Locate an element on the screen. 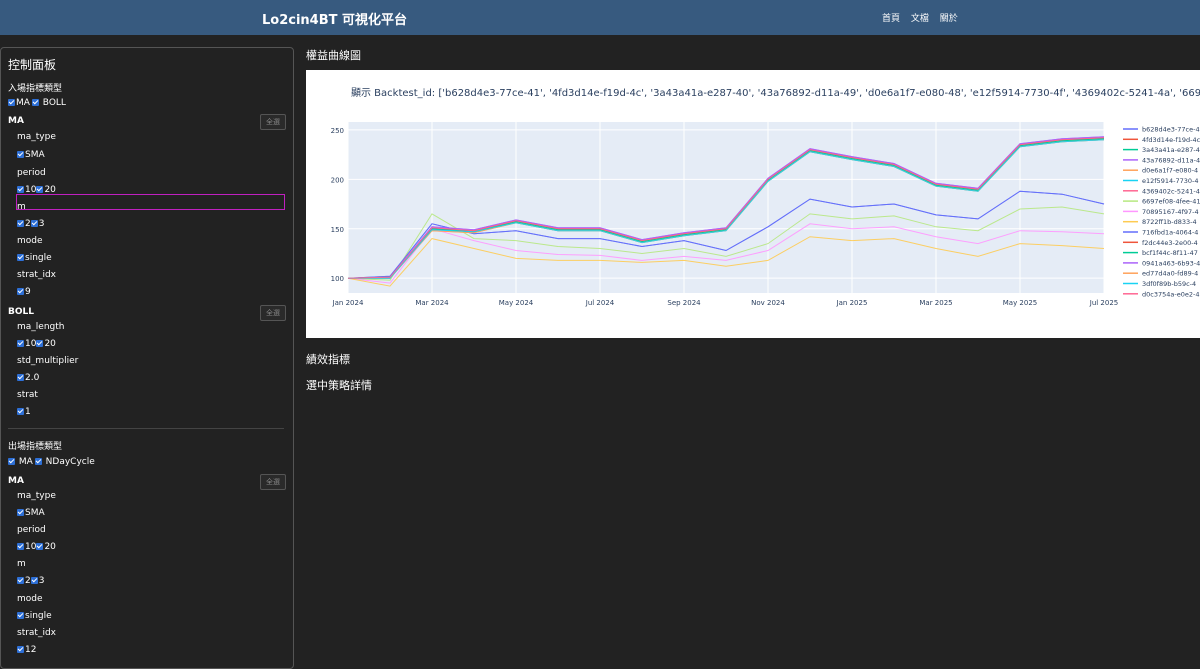 This screenshot has width=1200, height=669. legend-label-2: 3a43a41a-e287-4 is located at coordinates (1171, 150).